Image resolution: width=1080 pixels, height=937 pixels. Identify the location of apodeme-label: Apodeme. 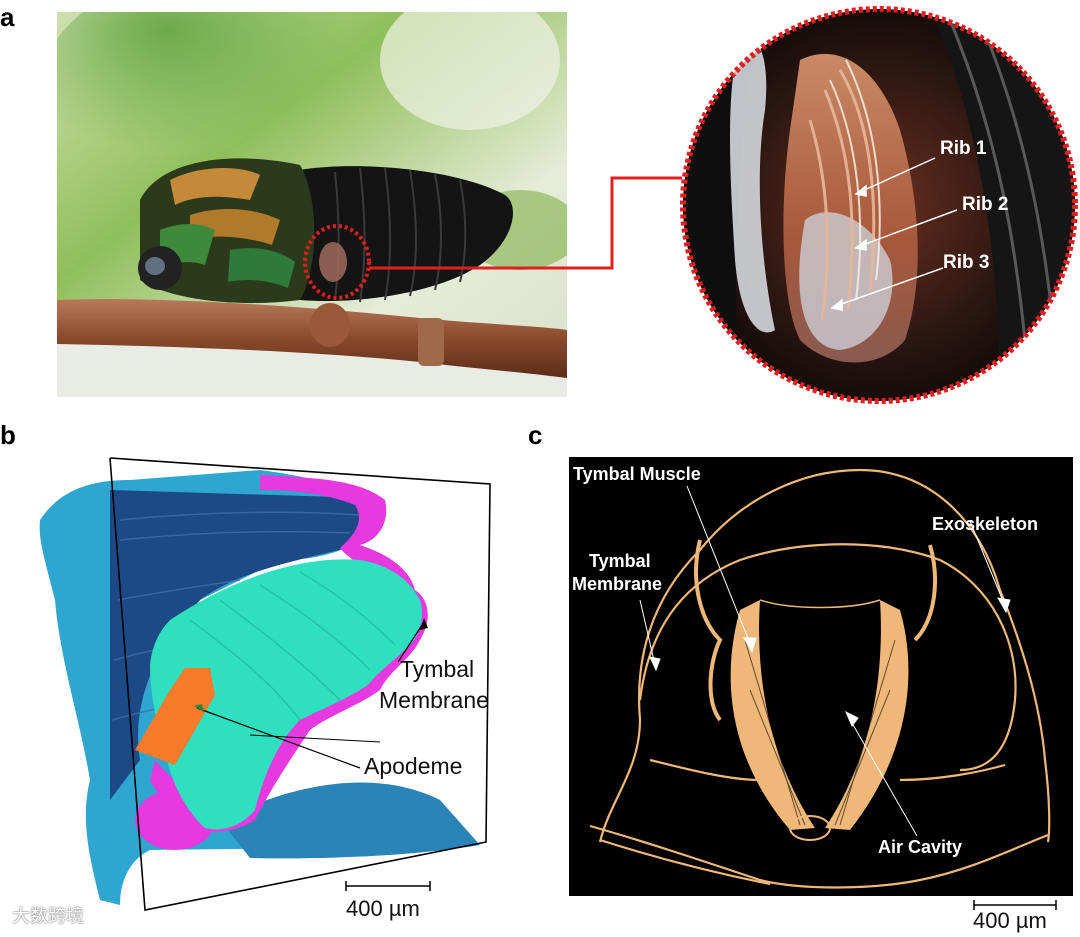
(413, 766).